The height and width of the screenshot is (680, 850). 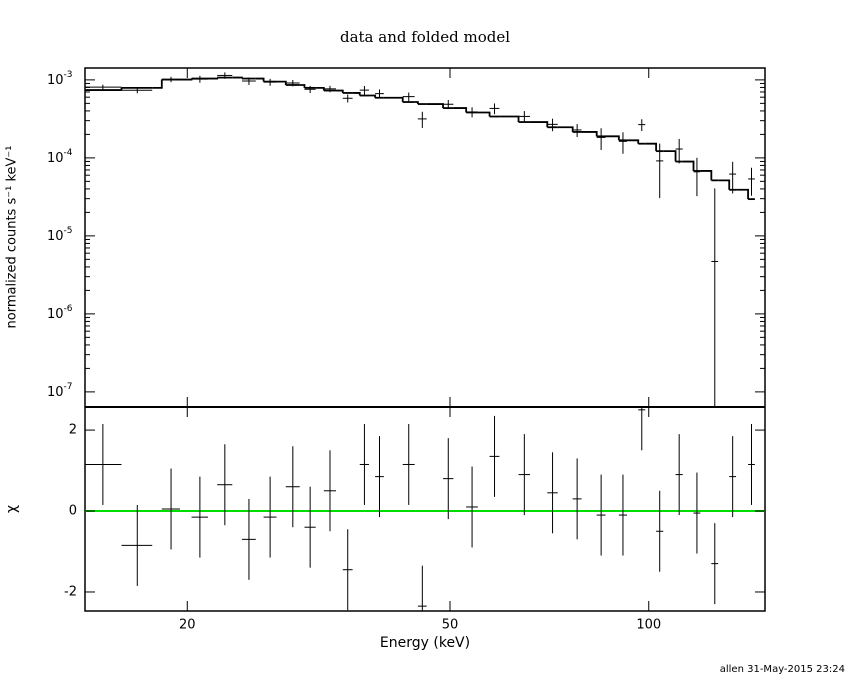 I want to click on x-tick-label: 100, so click(x=648, y=625).